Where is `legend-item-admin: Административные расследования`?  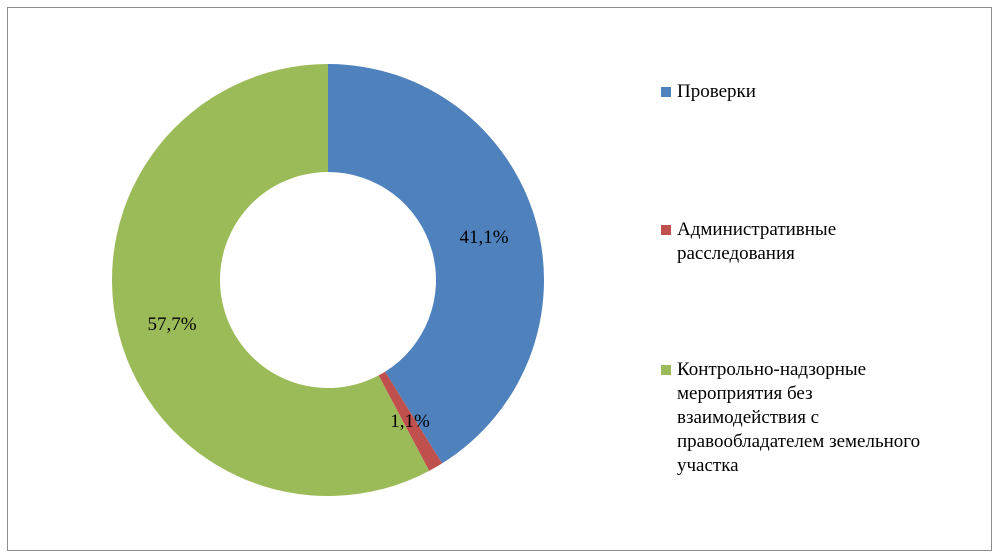
legend-item-admin: Административные расследования is located at coordinates (819, 242).